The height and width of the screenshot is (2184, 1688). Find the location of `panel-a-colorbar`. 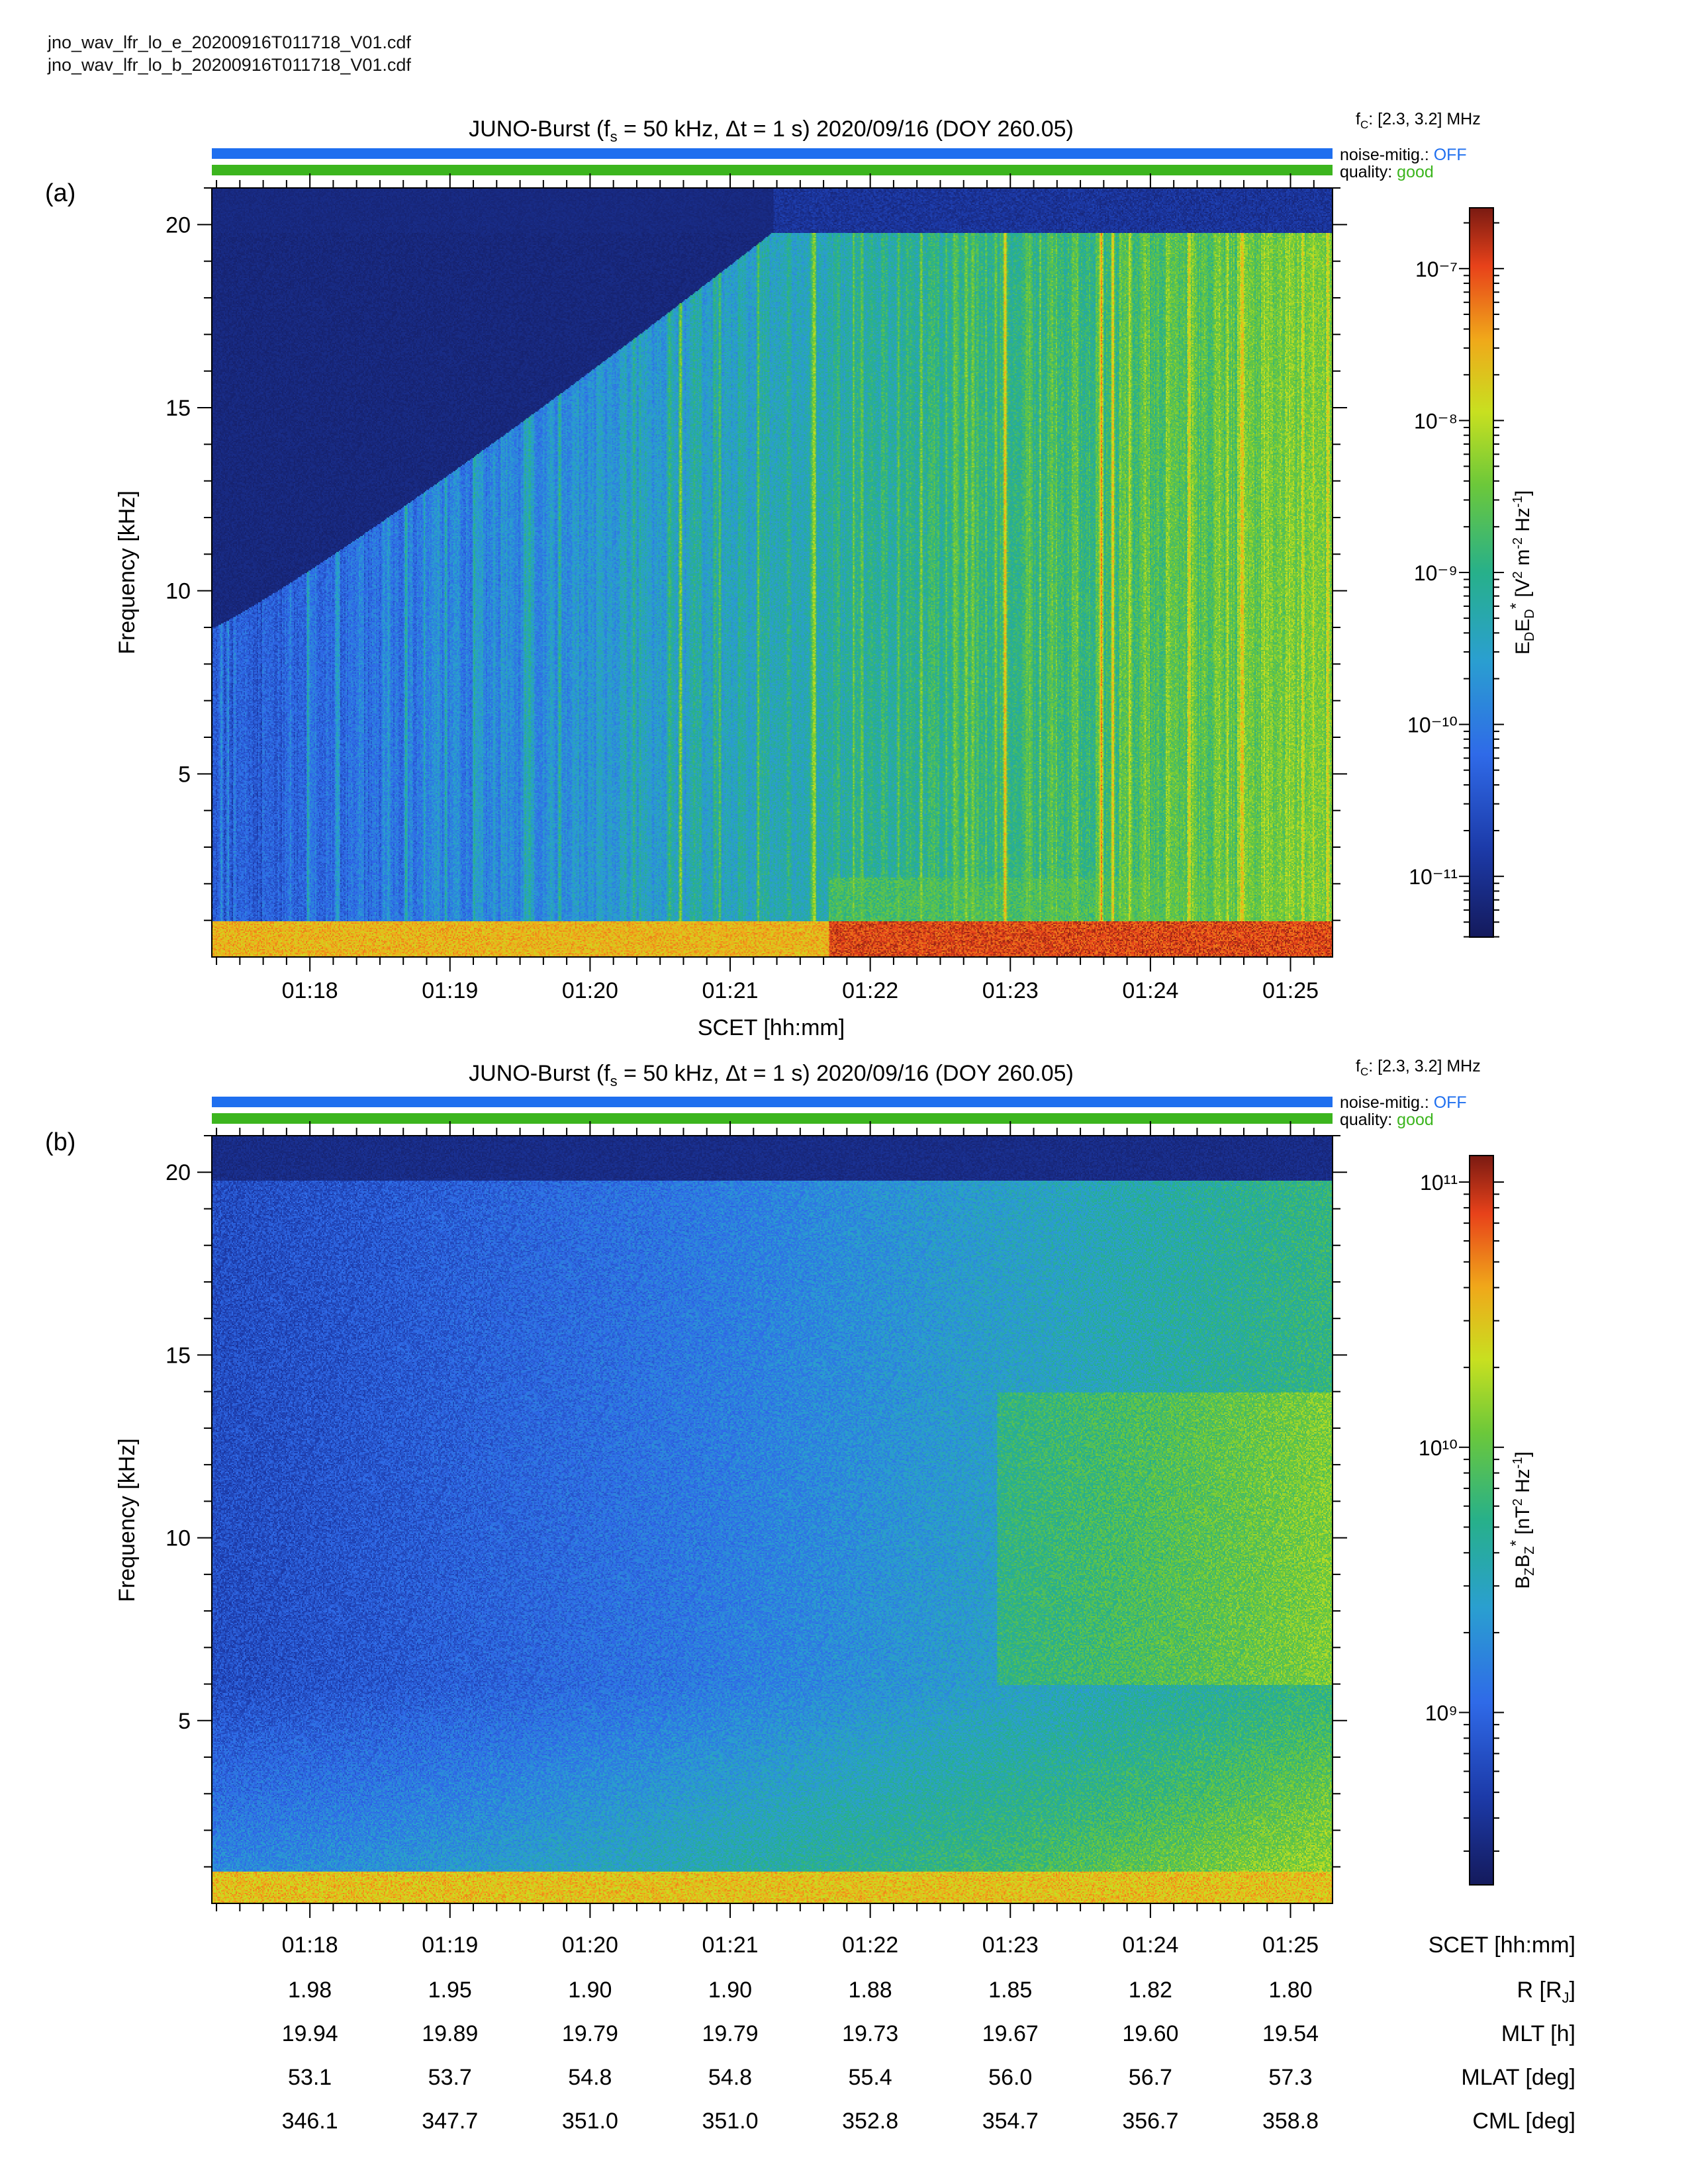

panel-a-colorbar is located at coordinates (1481, 572).